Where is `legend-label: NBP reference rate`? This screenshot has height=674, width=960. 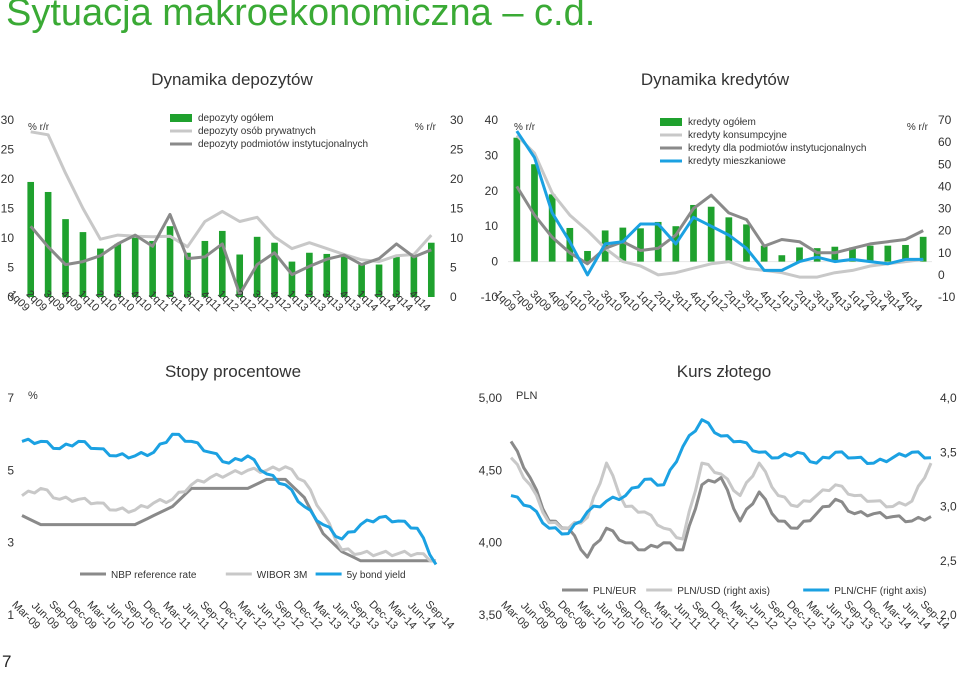
legend-label: NBP reference rate is located at coordinates (154, 575).